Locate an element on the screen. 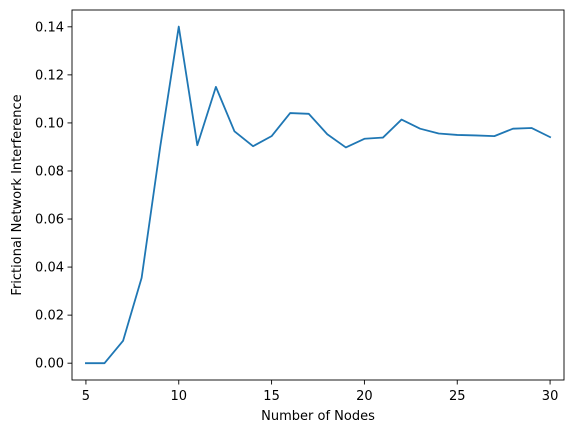 Image resolution: width=576 pixels, height=432 pixels. x-tick-label: 15 is located at coordinates (271, 396).